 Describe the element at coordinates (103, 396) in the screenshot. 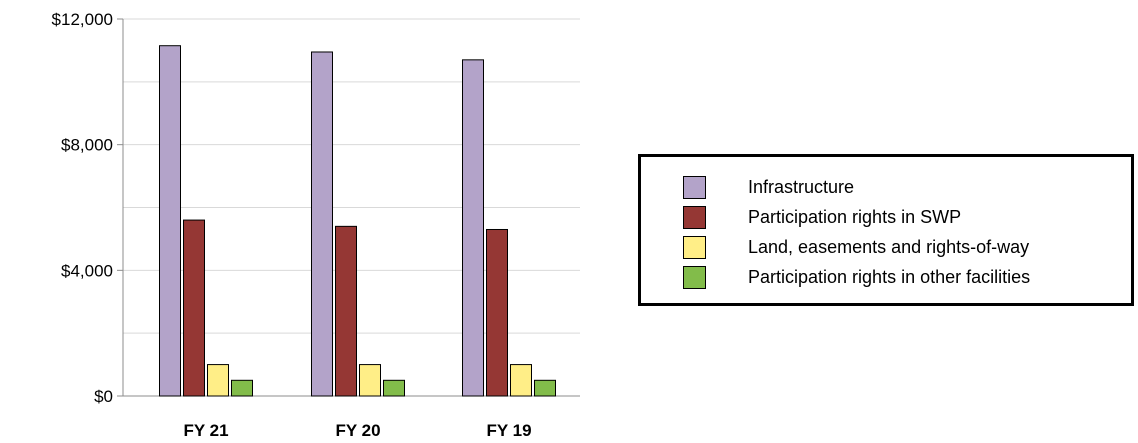

I see `y-tick-label: $0` at that location.